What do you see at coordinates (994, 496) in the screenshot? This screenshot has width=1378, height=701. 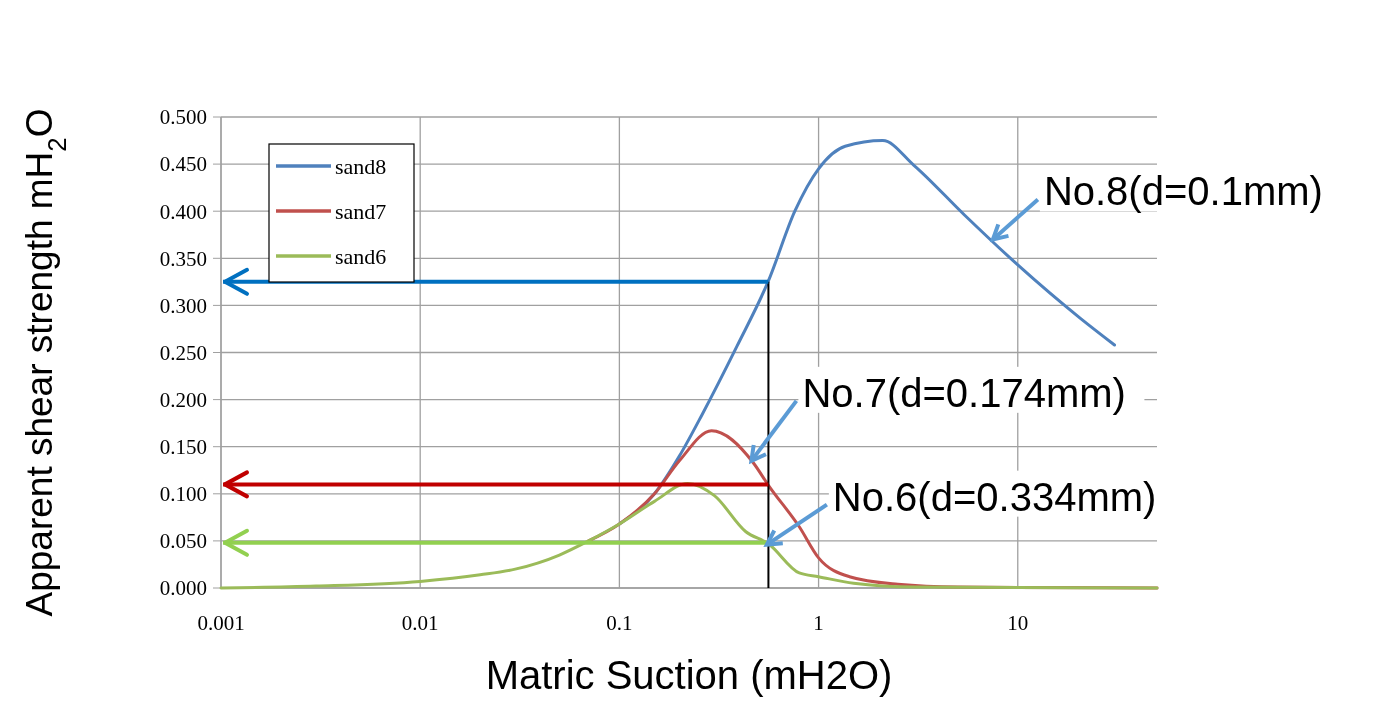 I see `annotation: No.6(d=0.334mm)` at bounding box center [994, 496].